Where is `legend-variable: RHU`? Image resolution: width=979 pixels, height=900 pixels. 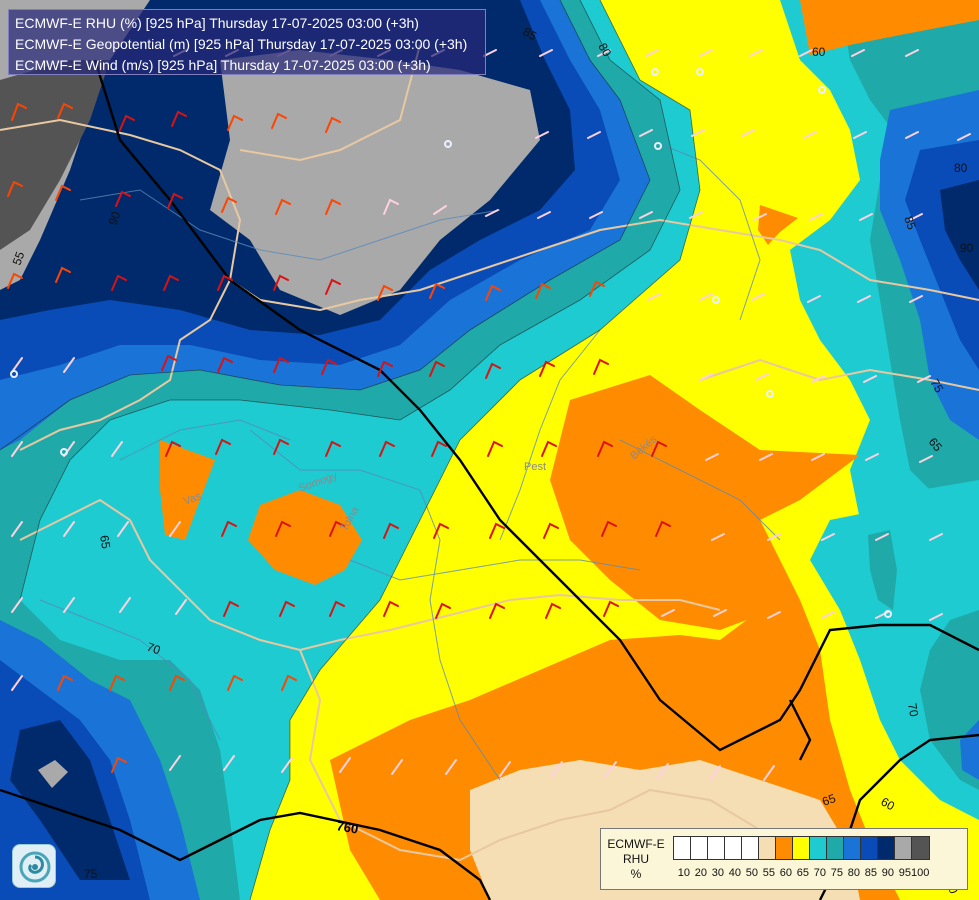 legend-variable: RHU is located at coordinates (636, 859).